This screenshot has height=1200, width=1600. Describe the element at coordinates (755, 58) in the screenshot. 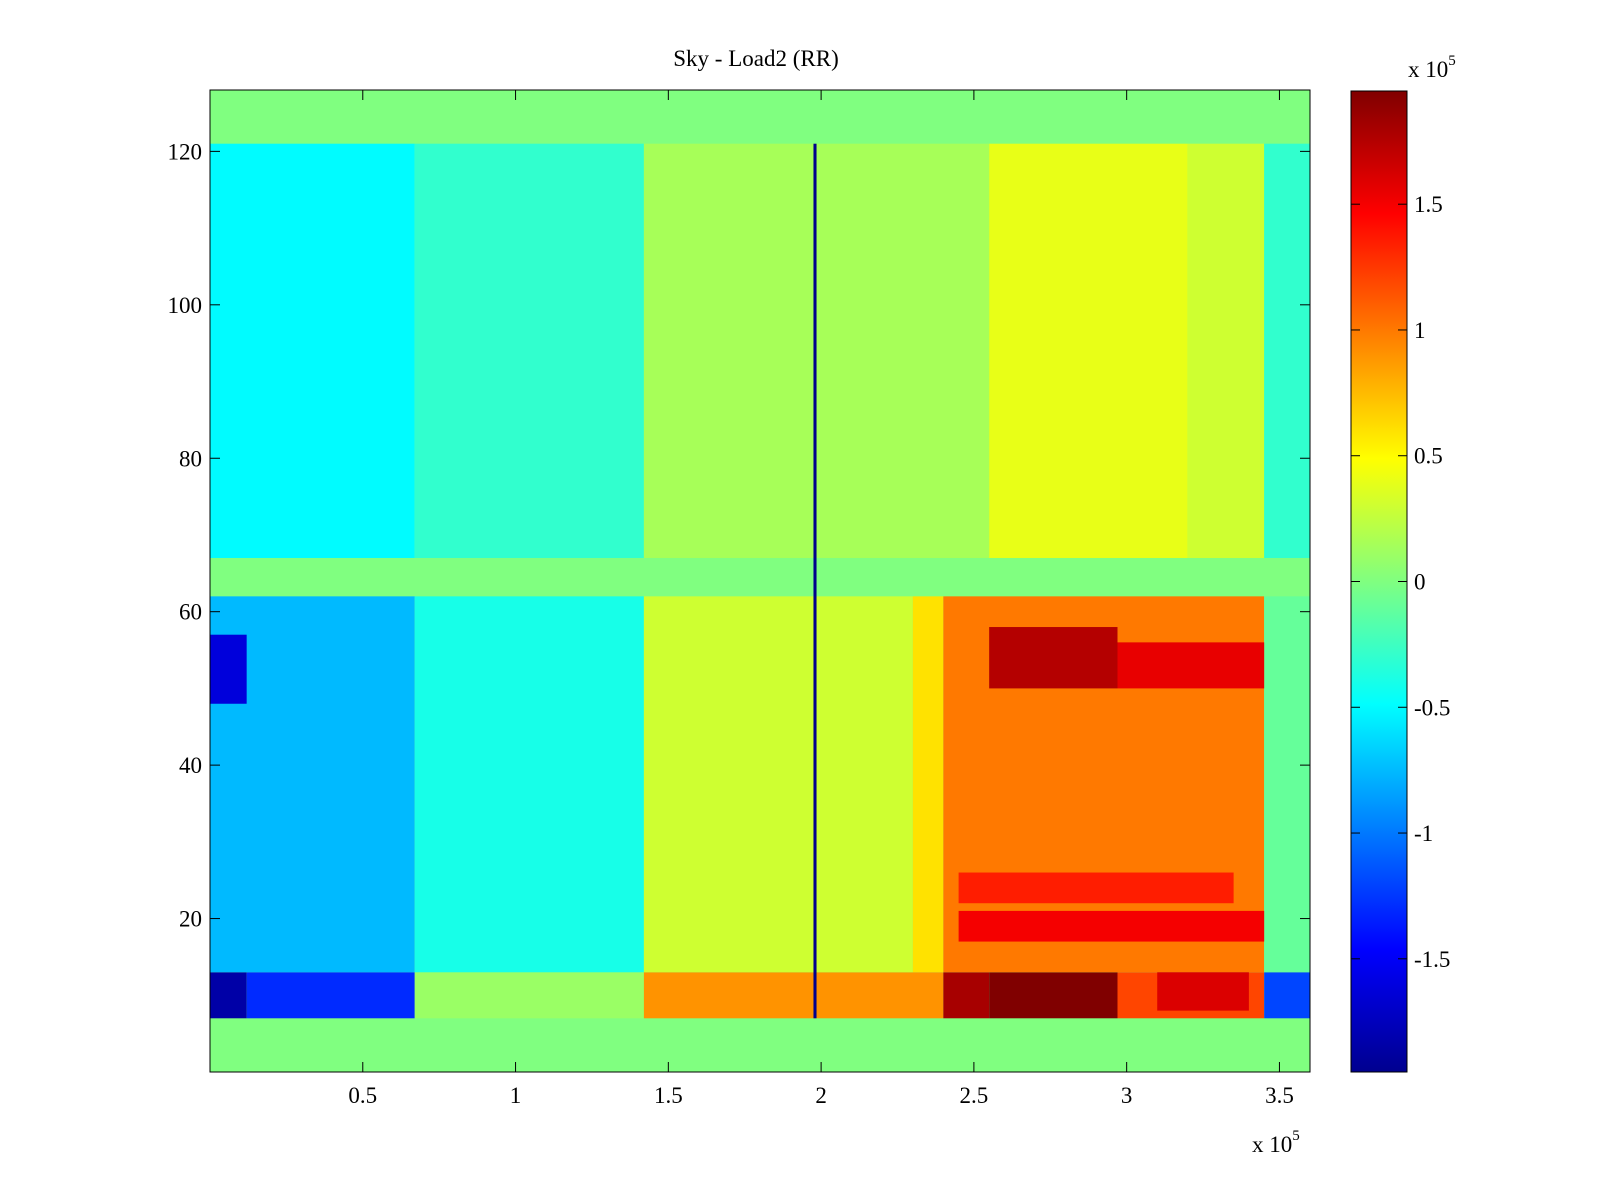

I see `chart-title: Sky - Load2 (RR)` at that location.